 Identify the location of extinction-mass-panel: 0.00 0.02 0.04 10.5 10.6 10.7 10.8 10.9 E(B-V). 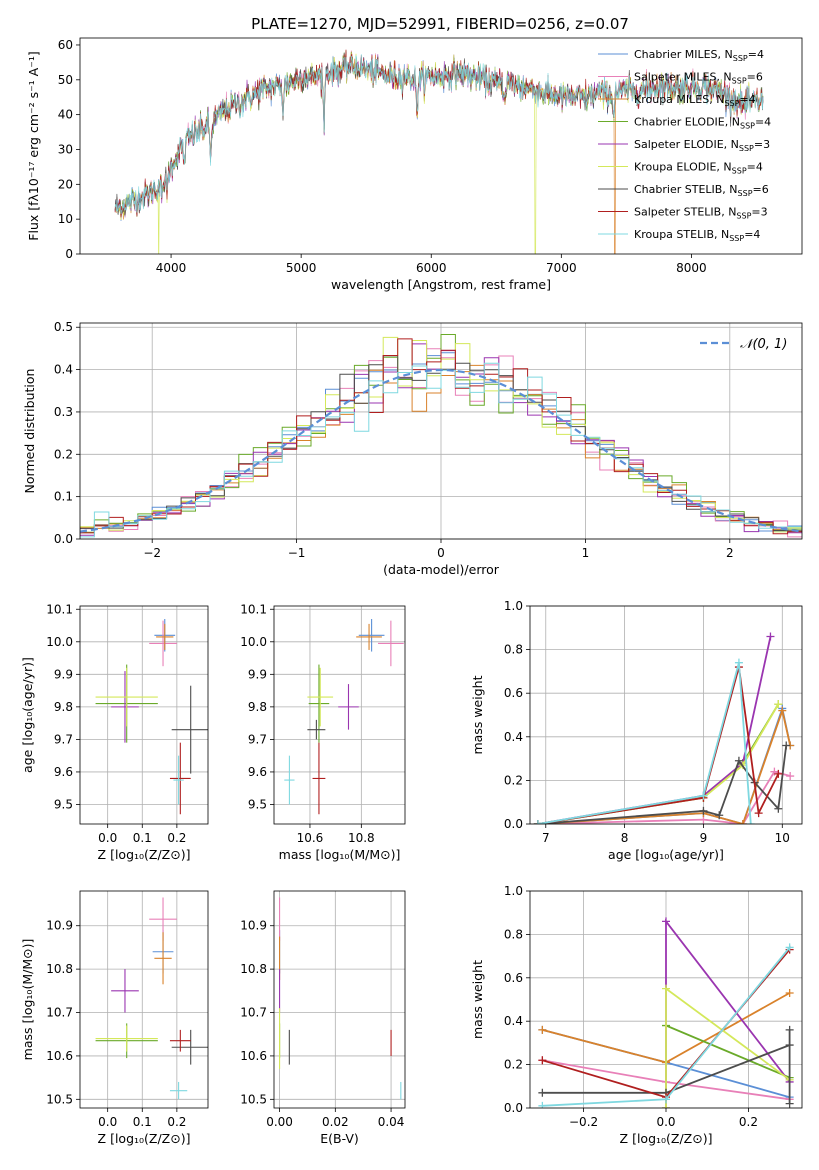
(323, 1018).